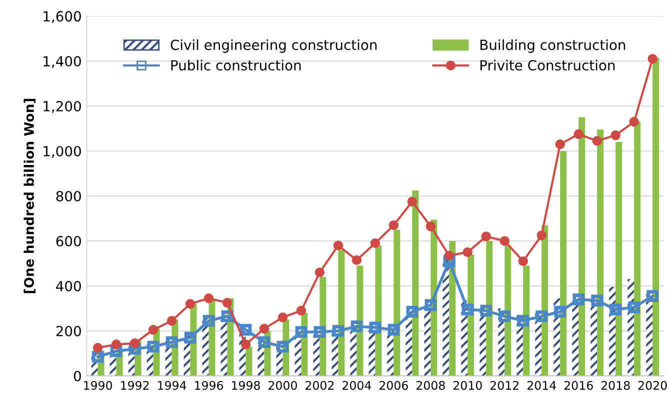 This screenshot has width=667, height=402. I want to click on y-axis-title: [One hundred billion Won], so click(30, 196).